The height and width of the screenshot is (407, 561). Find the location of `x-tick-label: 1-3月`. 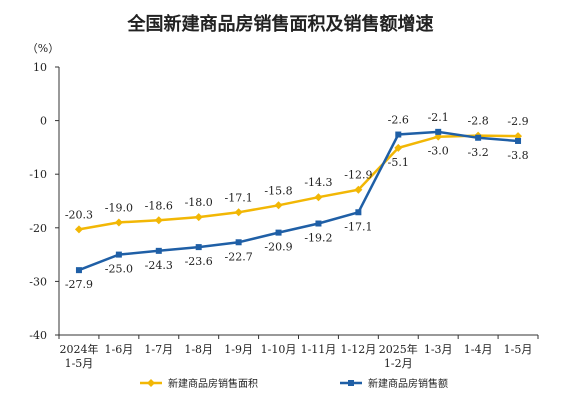

x-tick-label: 1-3月 is located at coordinates (438, 349).